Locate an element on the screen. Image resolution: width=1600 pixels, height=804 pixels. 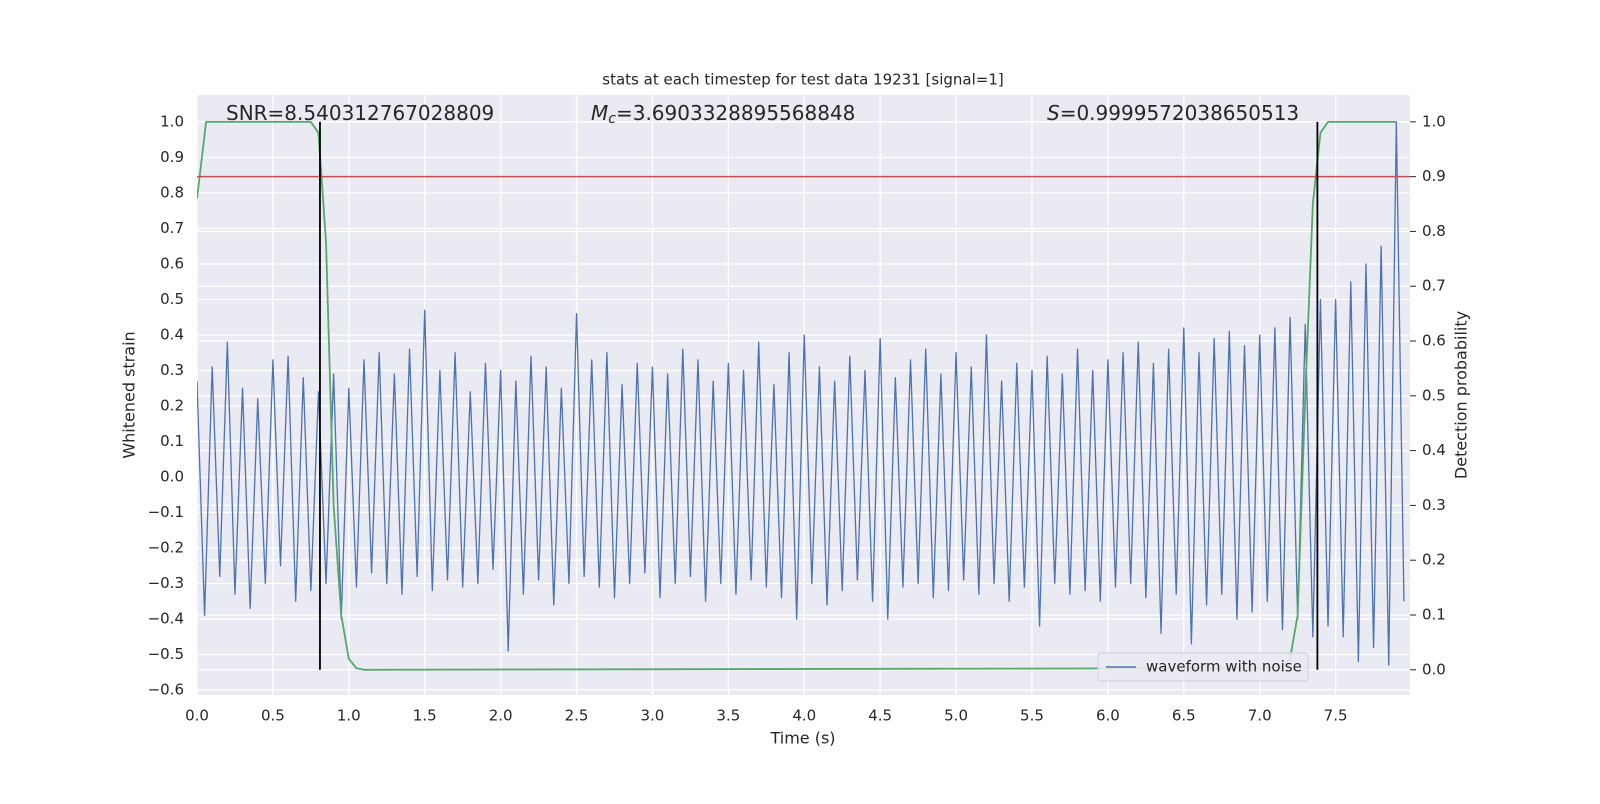
y2-tick-label: 0.1 is located at coordinates (1434, 615).